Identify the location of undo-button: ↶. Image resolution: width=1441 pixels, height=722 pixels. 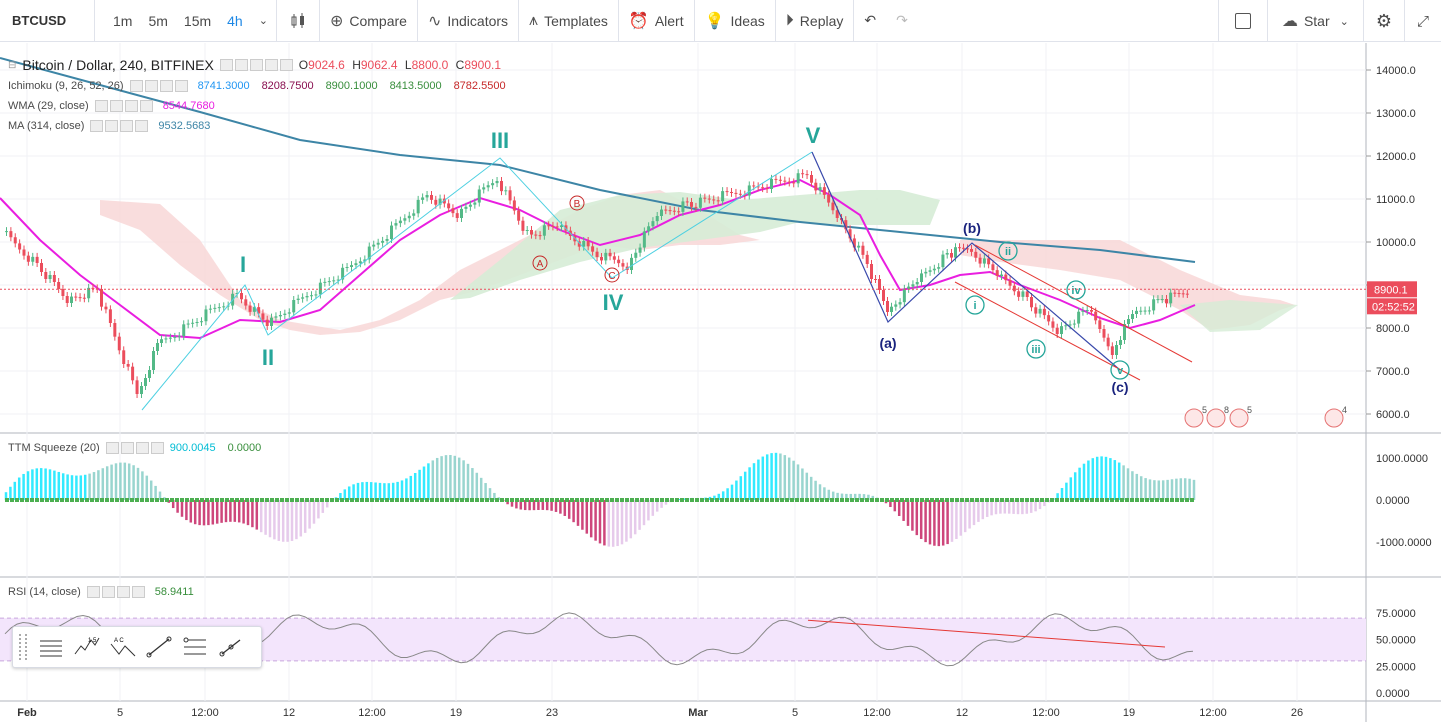
(870, 21).